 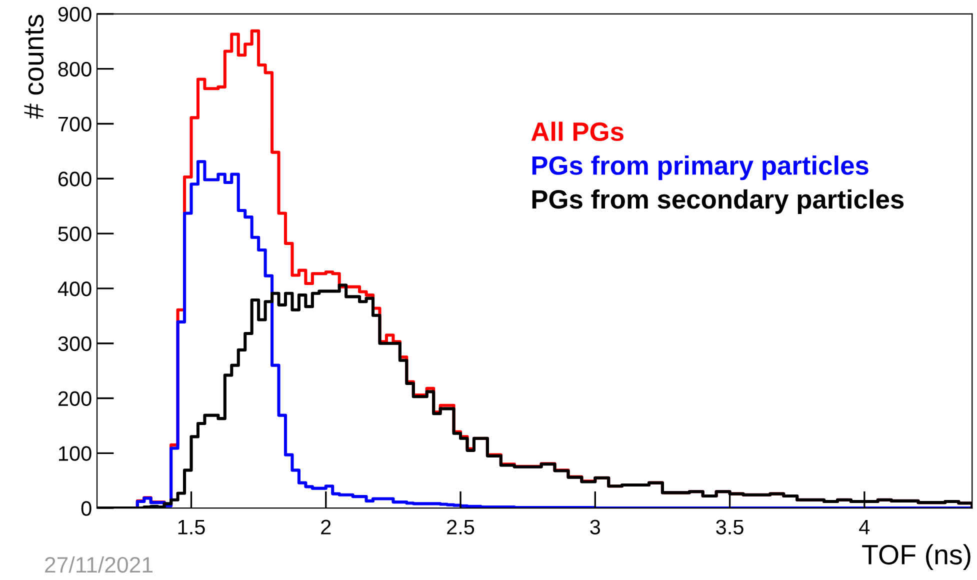 What do you see at coordinates (75, 288) in the screenshot?
I see `y-tick-label: 400` at bounding box center [75, 288].